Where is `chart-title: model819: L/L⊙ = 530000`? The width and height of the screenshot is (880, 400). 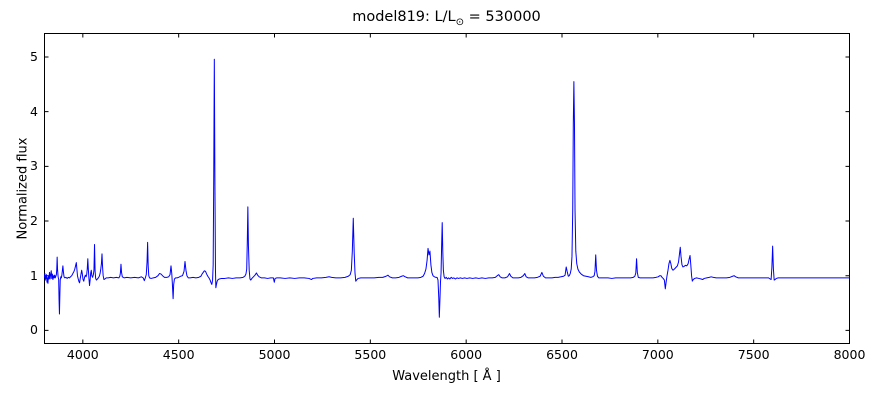 chart-title: model819: L/L⊙ = 530000 is located at coordinates (446, 18).